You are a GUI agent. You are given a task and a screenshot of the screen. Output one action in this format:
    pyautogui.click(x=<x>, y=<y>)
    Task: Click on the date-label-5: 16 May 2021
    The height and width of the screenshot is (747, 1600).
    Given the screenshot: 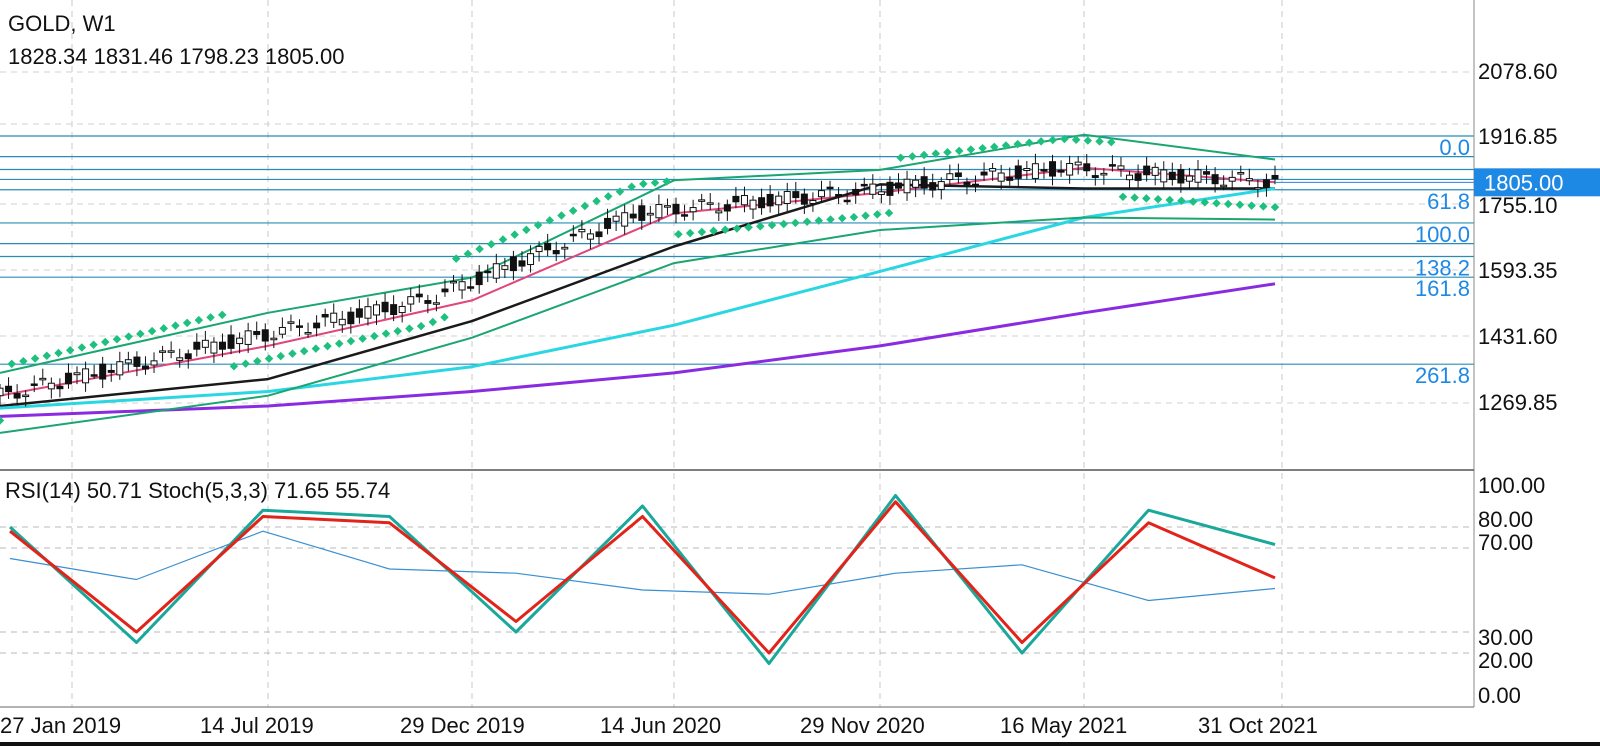 What is the action you would take?
    pyautogui.click(x=1063, y=725)
    